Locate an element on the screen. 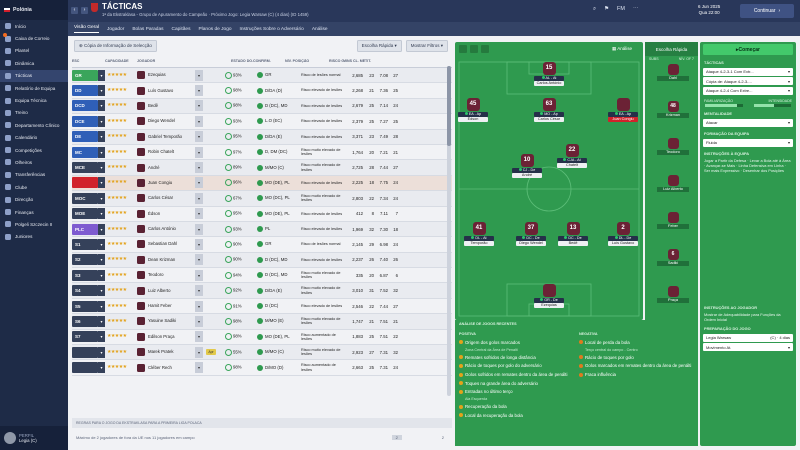 Image resolution: width=800 pixels, height=450 pixels. sidebar-item: Juniores is located at coordinates (34, 237).